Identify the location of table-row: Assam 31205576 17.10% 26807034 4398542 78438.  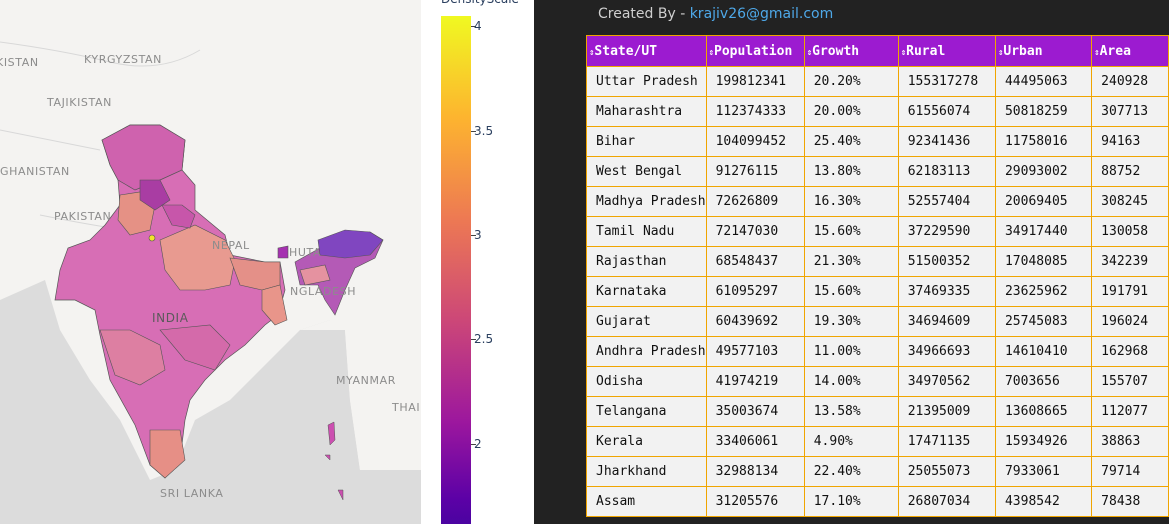
(877, 501).